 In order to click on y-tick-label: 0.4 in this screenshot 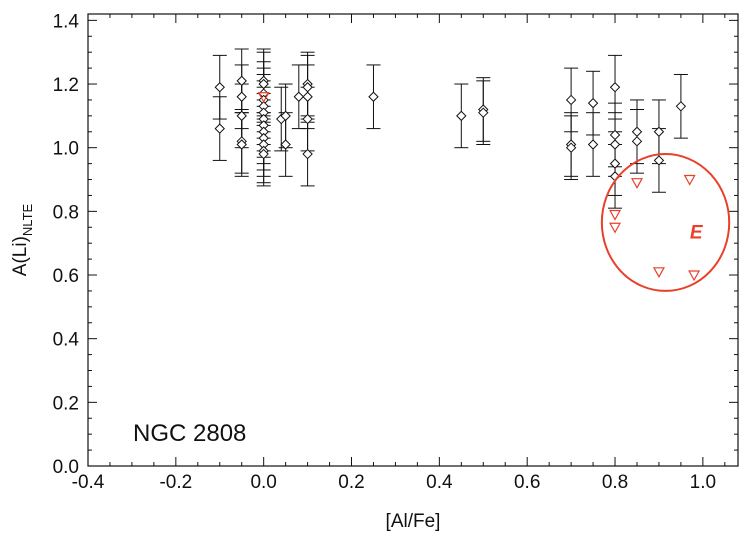, I will do `click(66, 340)`.